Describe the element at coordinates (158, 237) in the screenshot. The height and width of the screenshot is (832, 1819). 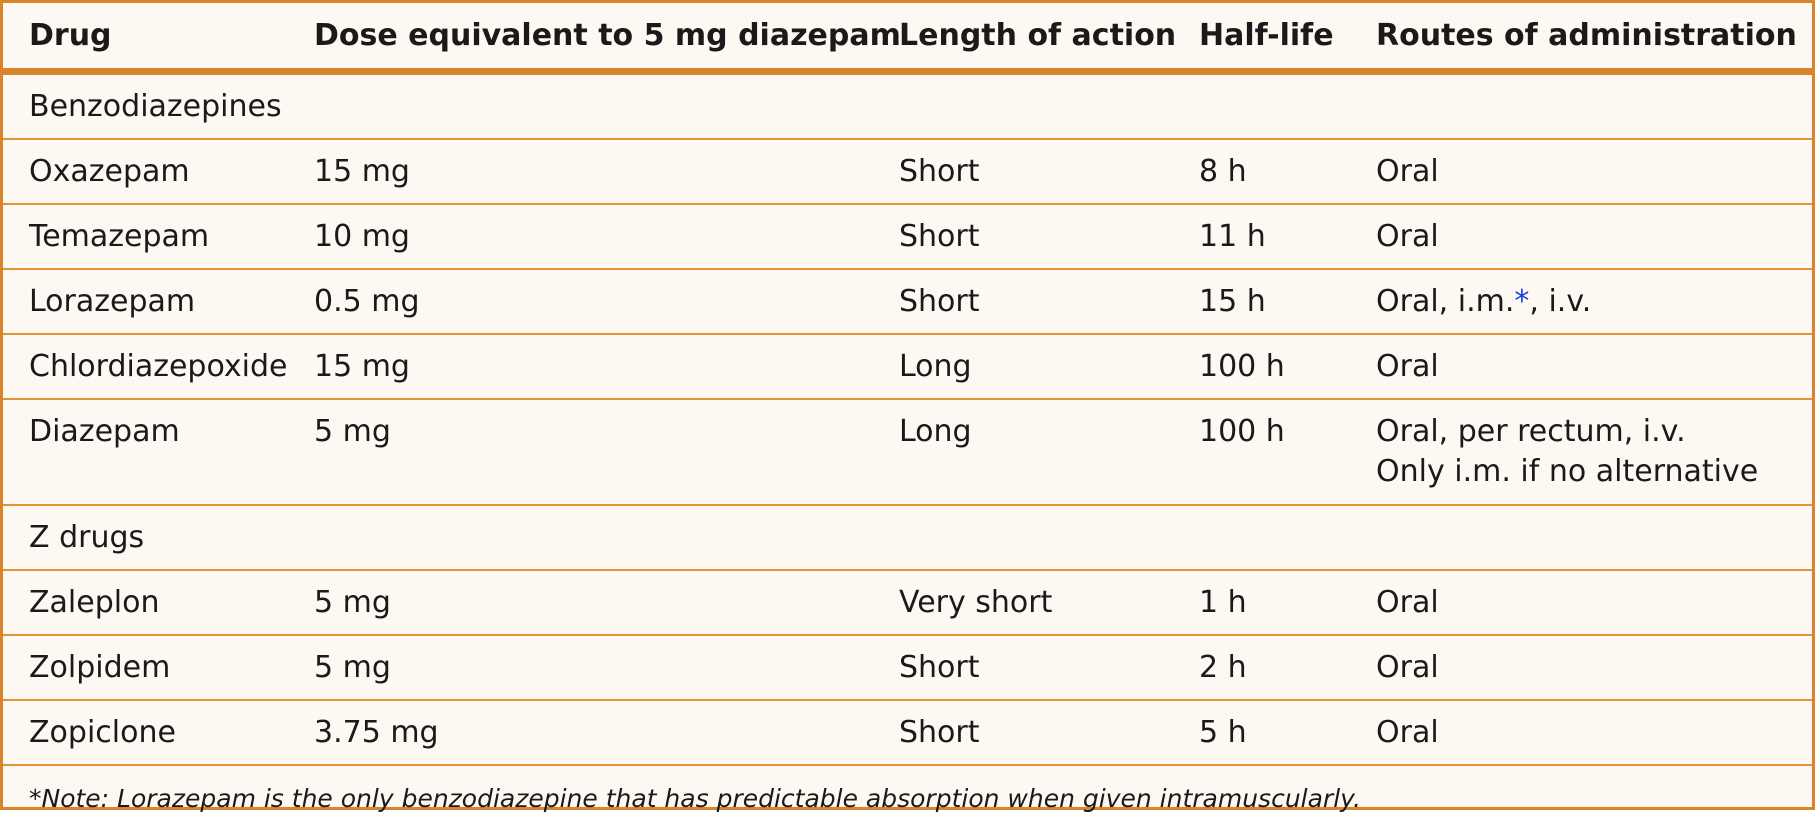
I see `drug-cell: Temazepam` at that location.